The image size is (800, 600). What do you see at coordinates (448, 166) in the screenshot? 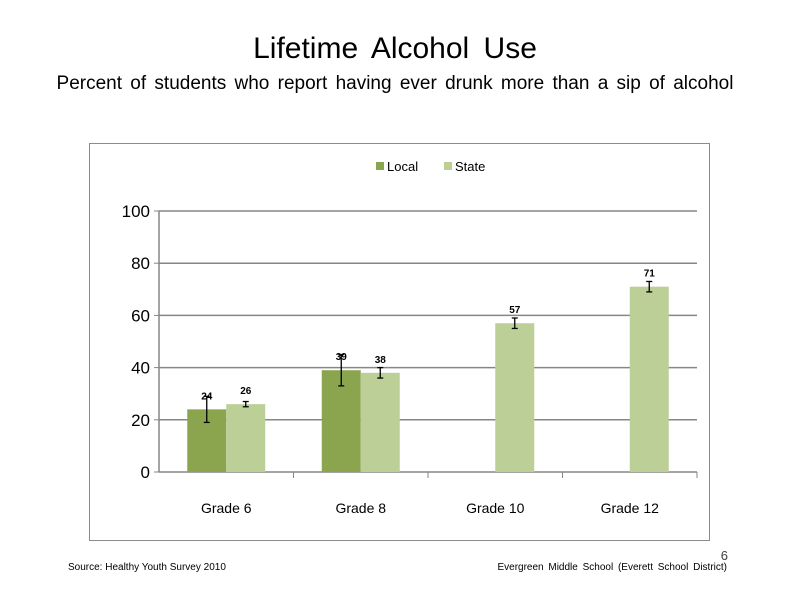
I see `legend-swatch-state` at bounding box center [448, 166].